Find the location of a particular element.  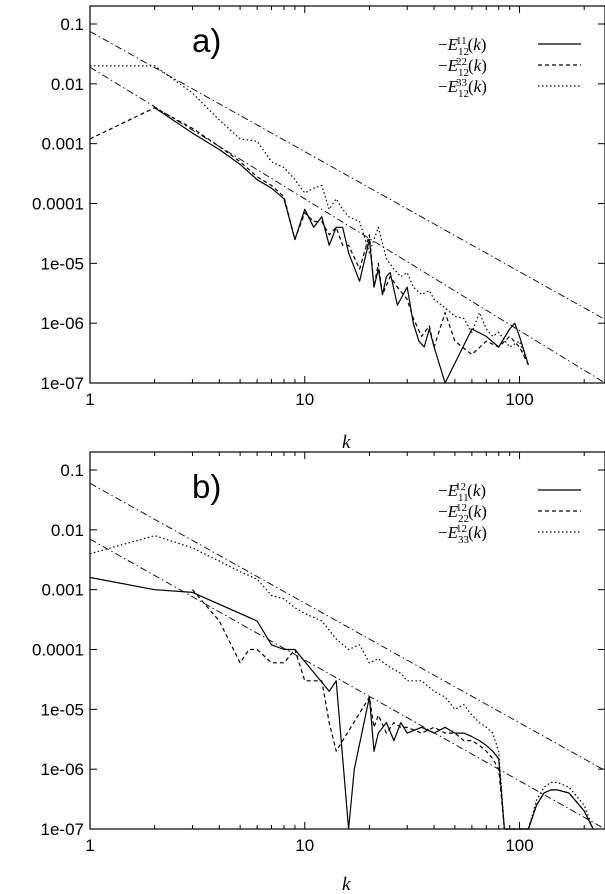

legend-entry-b-3: −E3312(k) is located at coordinates (462, 534).